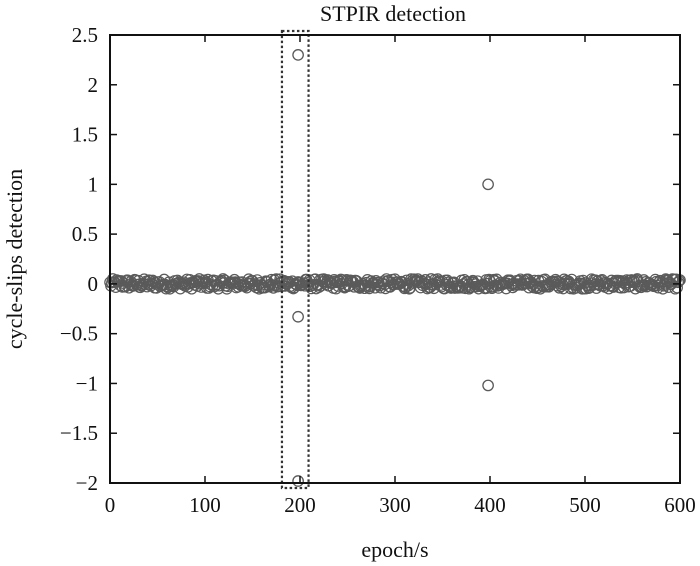 The width and height of the screenshot is (700, 566). I want to click on x-tick-label: 200, so click(300, 505).